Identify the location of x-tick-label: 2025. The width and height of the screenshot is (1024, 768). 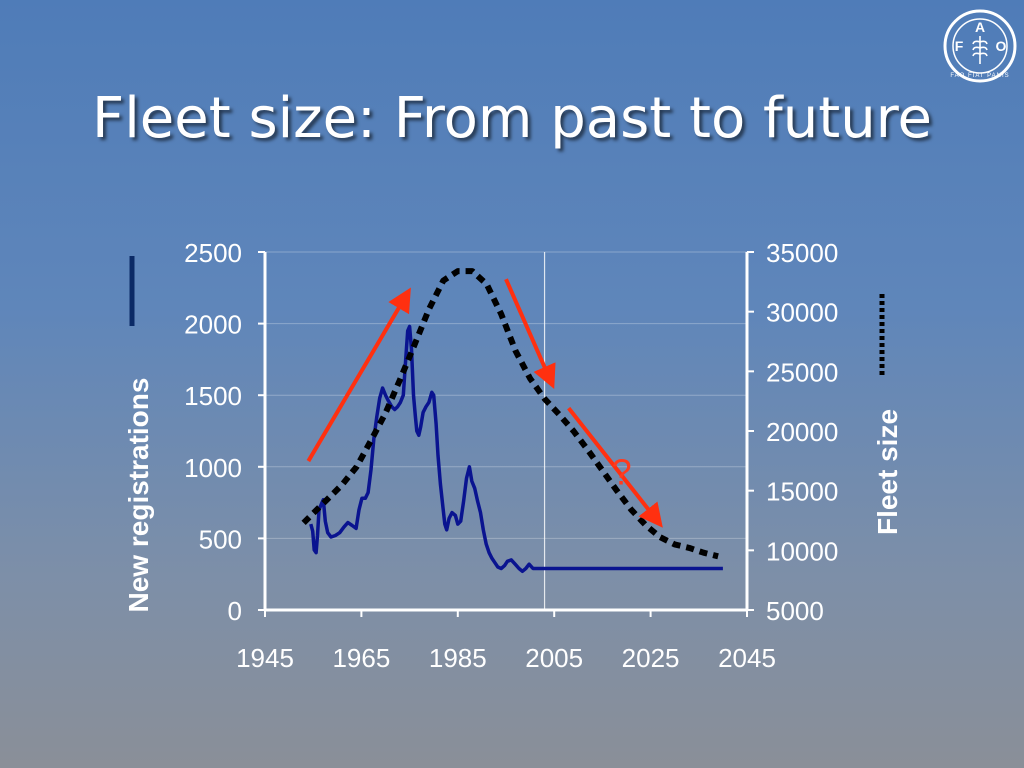
(651, 658).